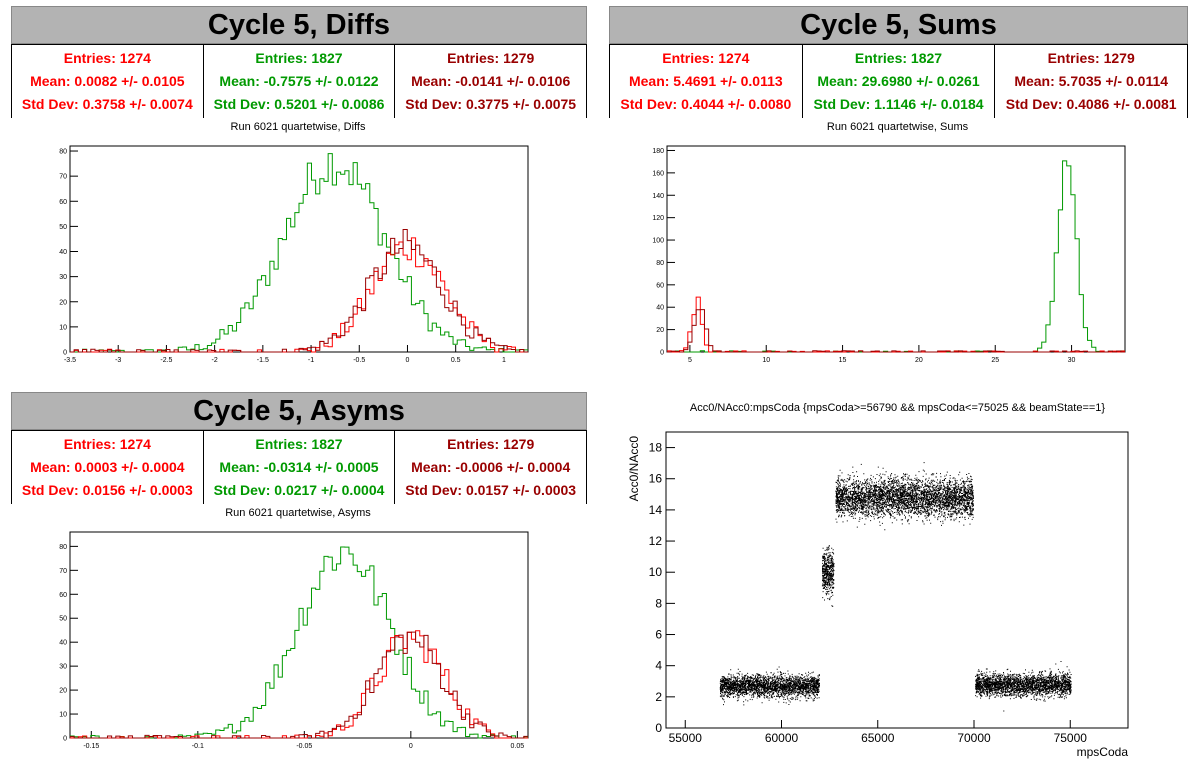 The width and height of the screenshot is (1196, 772). I want to click on y-tick-label: 12, so click(656, 541).